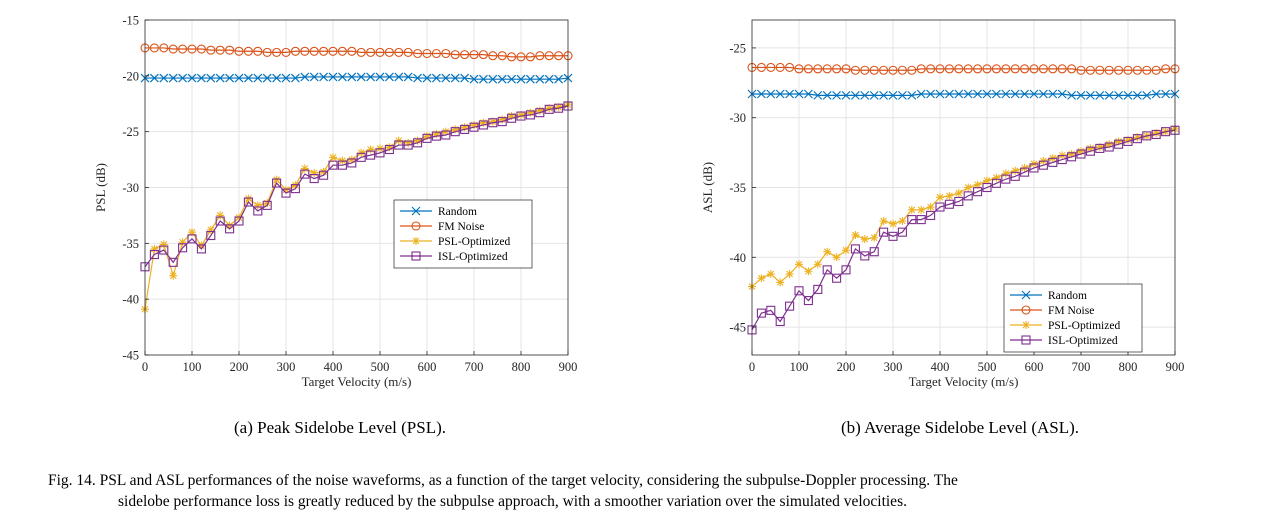  Describe the element at coordinates (130, 188) in the screenshot. I see `y-tick-label: -30` at that location.